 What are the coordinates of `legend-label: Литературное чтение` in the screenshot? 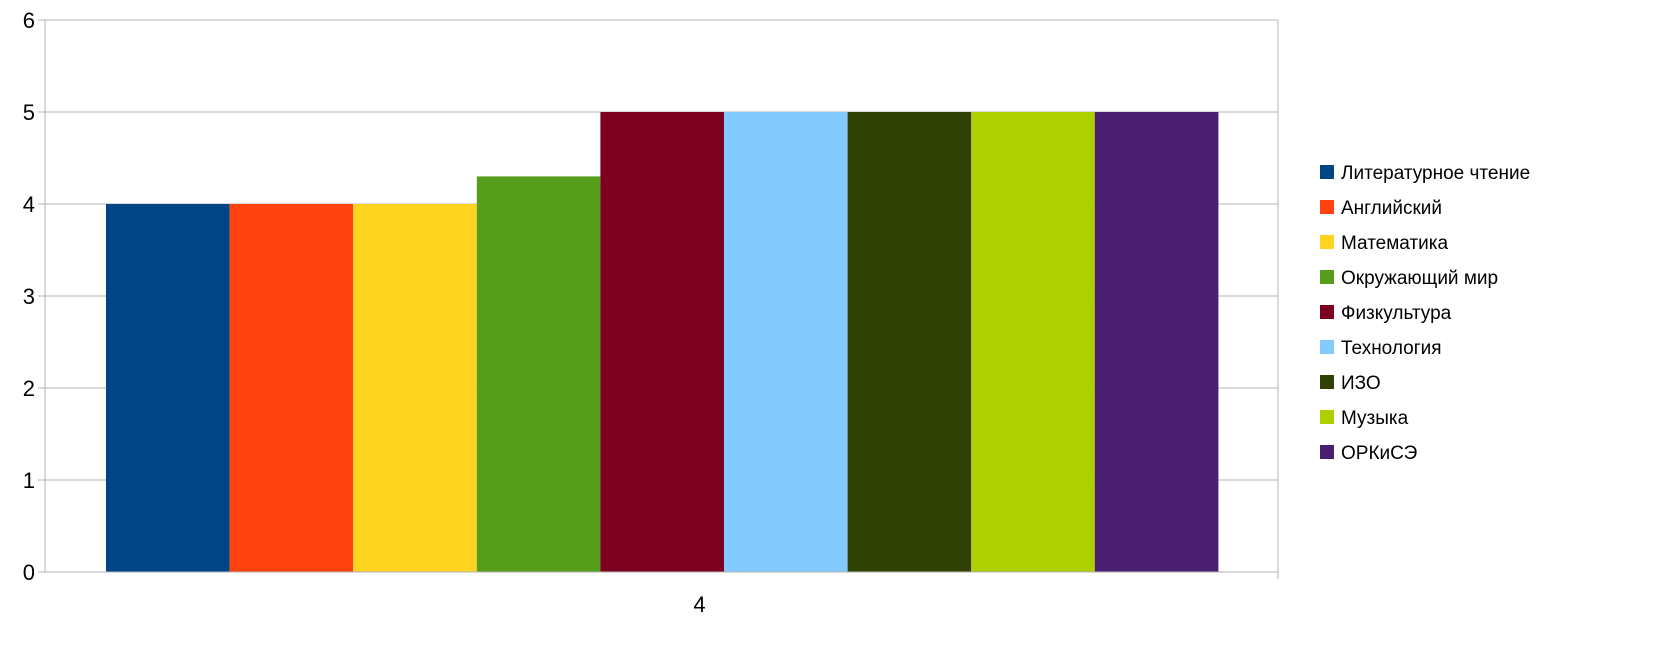 It's located at (1435, 173).